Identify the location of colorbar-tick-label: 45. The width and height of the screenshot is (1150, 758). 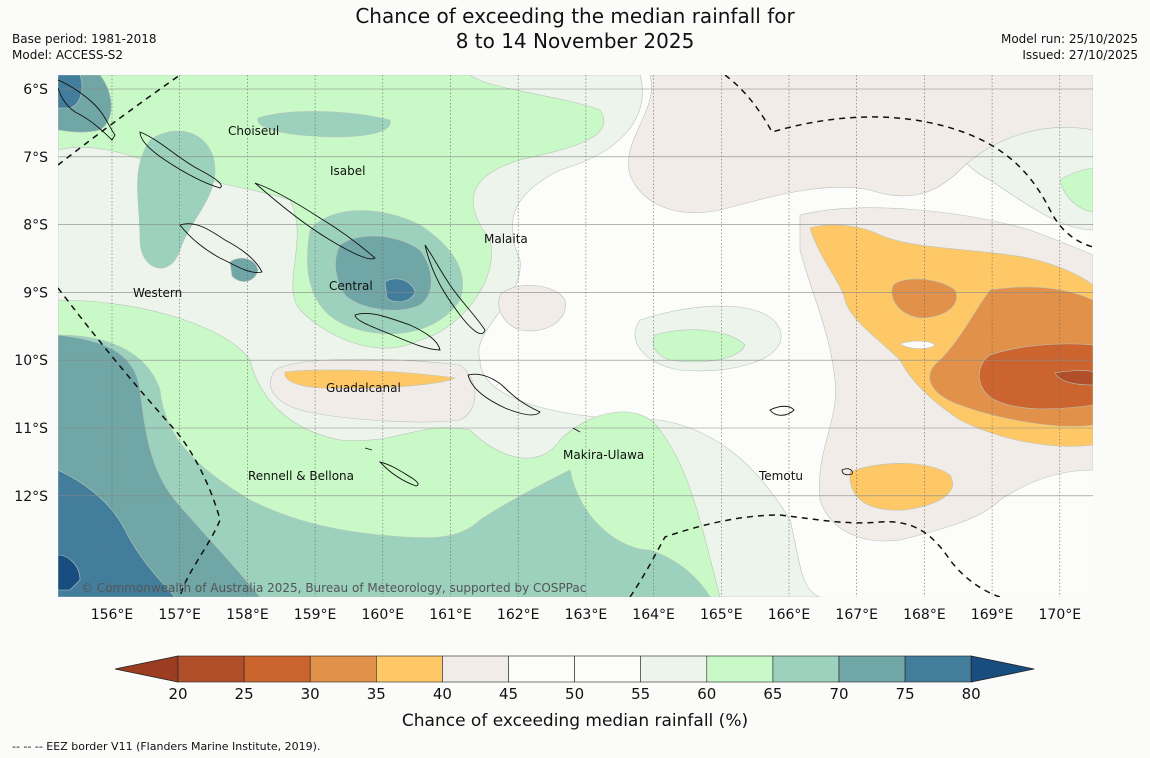
(508, 694).